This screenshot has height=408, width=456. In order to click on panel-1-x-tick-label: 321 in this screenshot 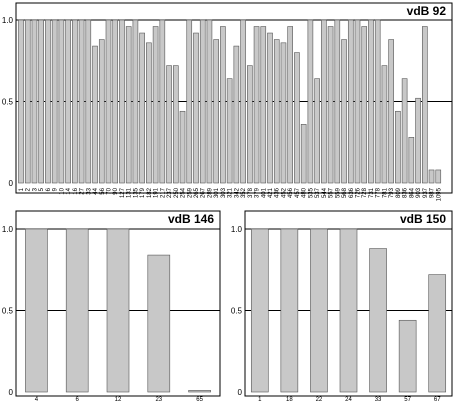, I will do `click(231, 192)`.